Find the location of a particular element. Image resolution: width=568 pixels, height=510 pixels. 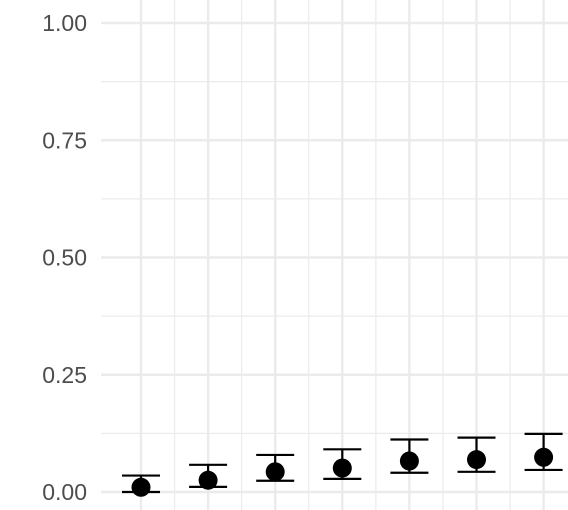

y-axis-tick-labels: 0.00 0.25 0.50 0.75 1.00 is located at coordinates (64, 257).